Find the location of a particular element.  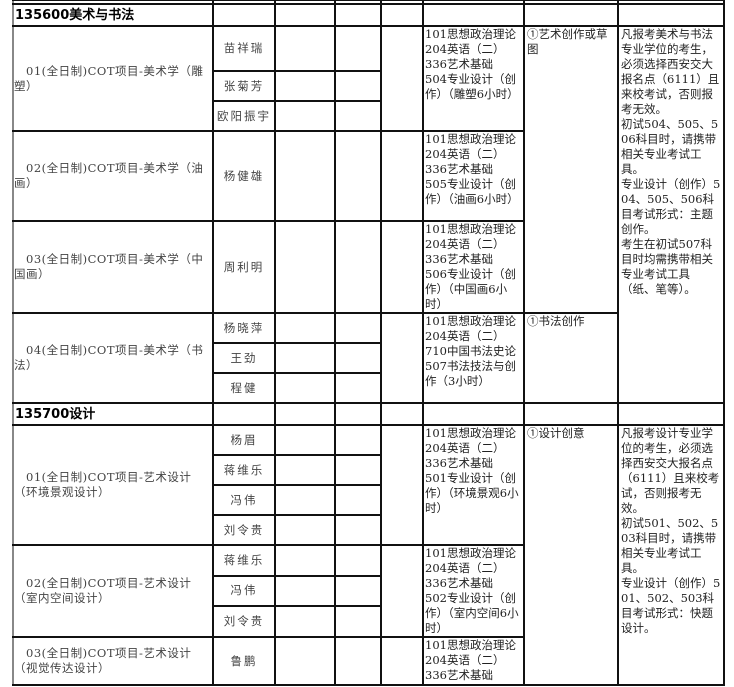

advisor-name: 欧阳振宇 is located at coordinates (244, 116).